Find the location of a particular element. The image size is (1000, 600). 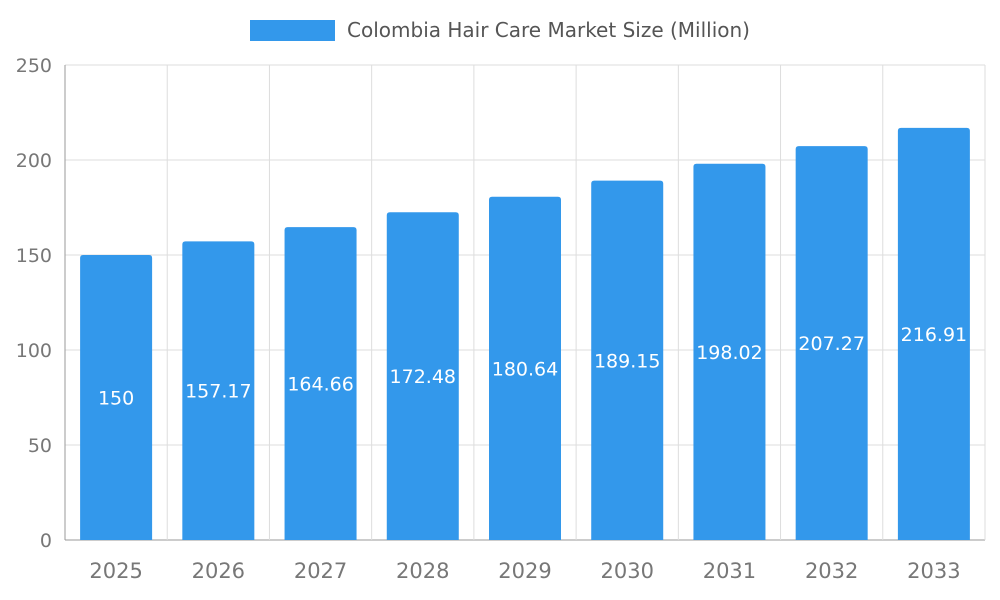

bar-value-label: 198.02 is located at coordinates (729, 353).